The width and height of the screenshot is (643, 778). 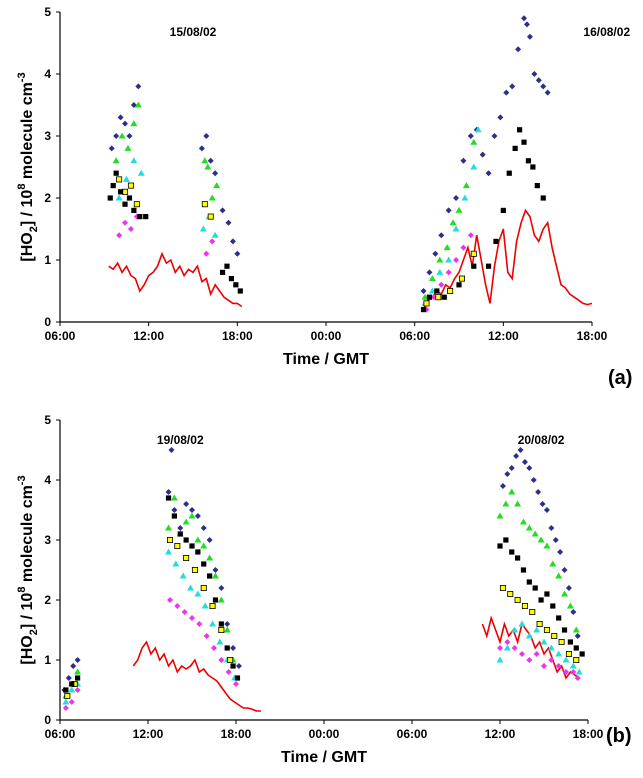 I want to click on y-axis-title-part: 2, so click(x=34, y=632).